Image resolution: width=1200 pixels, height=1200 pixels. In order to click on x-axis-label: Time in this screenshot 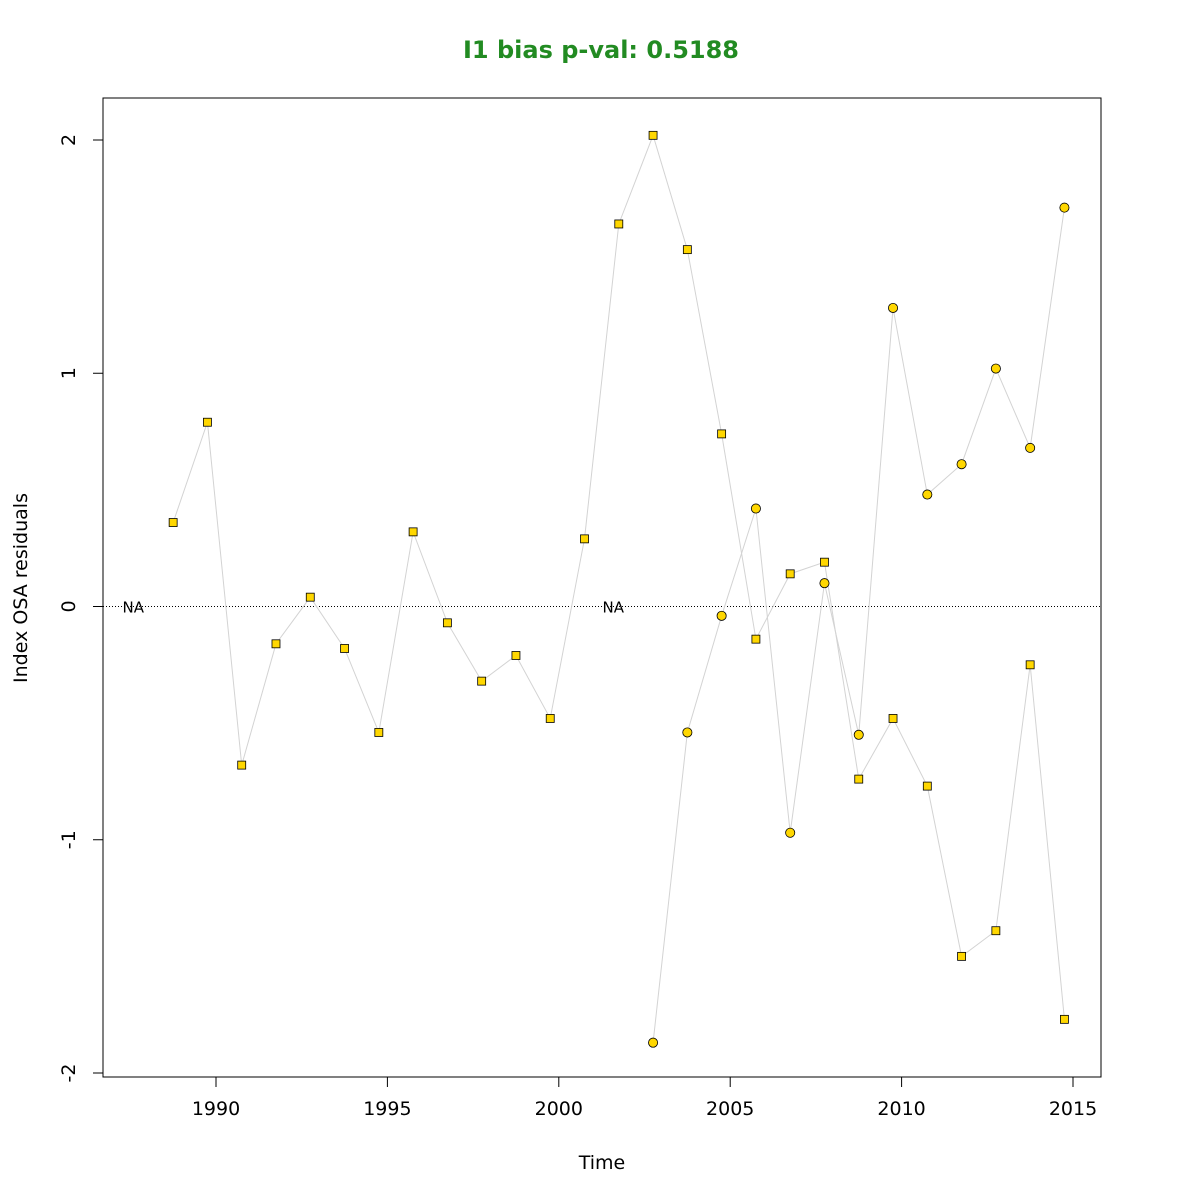, I will do `click(602, 1163)`.